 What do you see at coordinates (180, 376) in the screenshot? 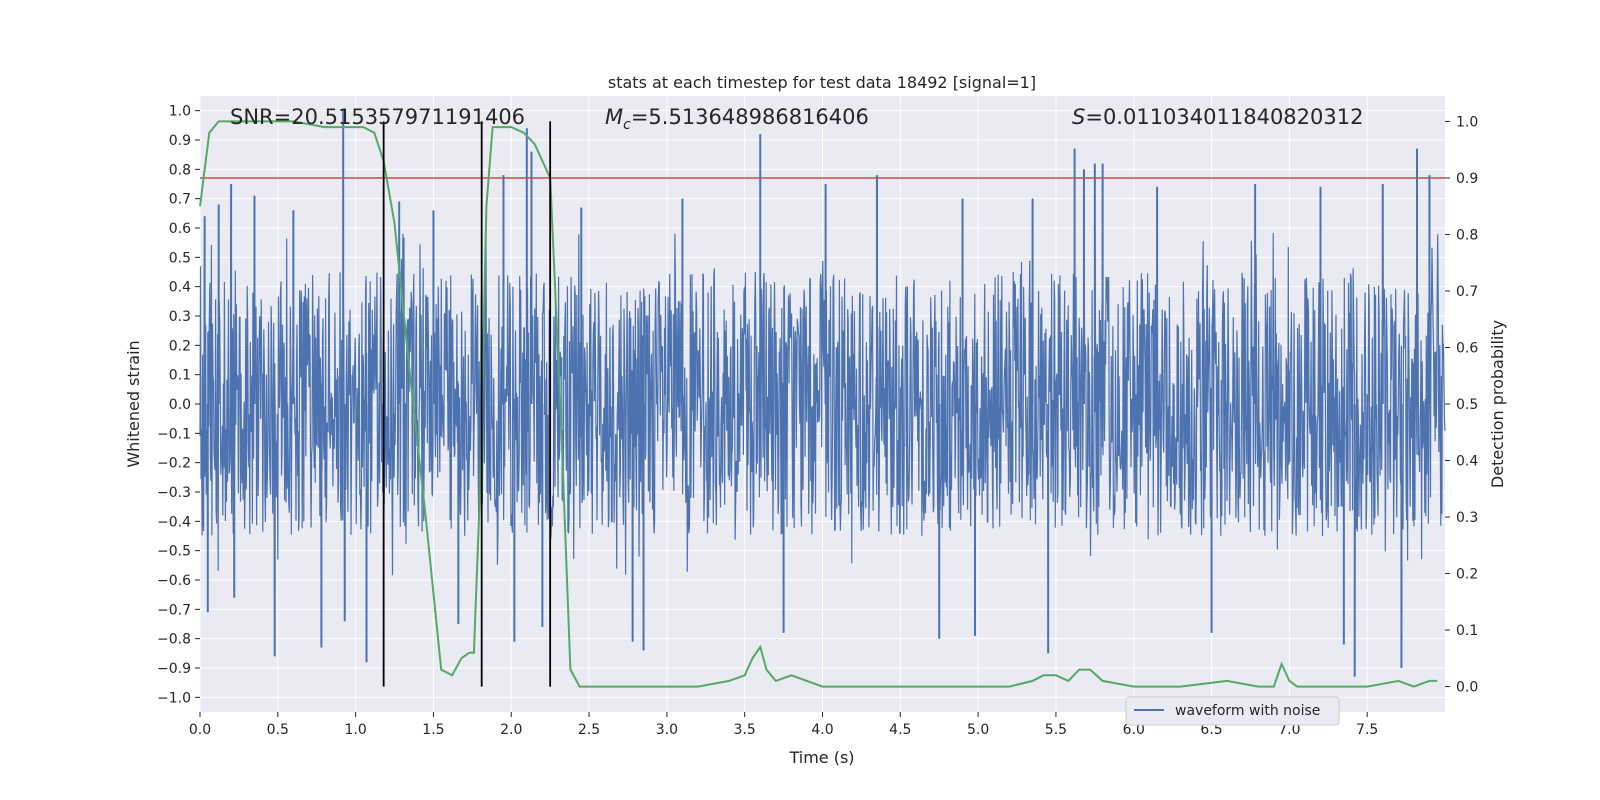
I see `y-tick-label: 0.1` at bounding box center [180, 376].